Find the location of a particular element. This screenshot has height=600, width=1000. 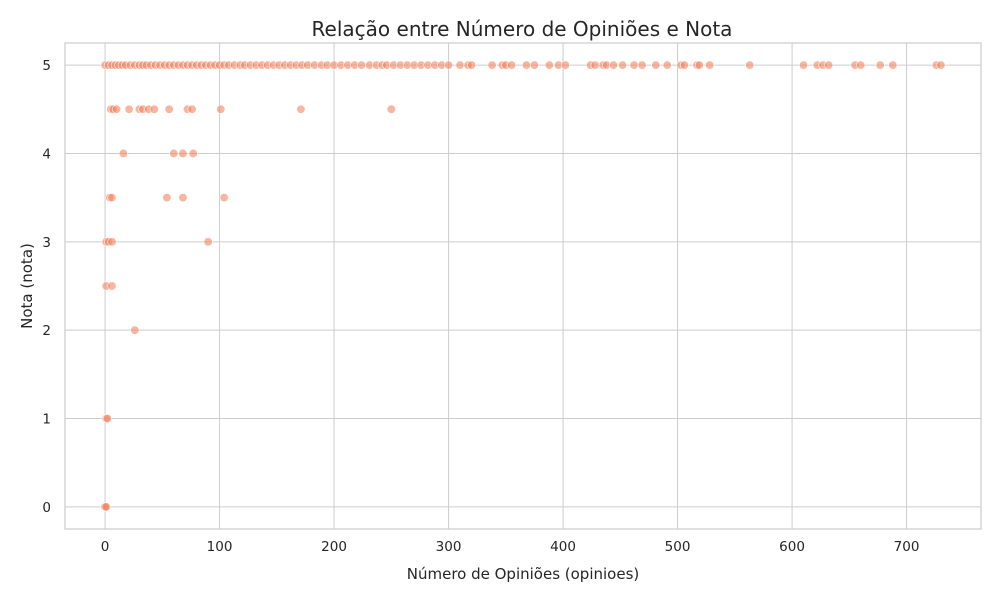

x-axis-label: Número de Opiniões (opinioes) is located at coordinates (523, 574).